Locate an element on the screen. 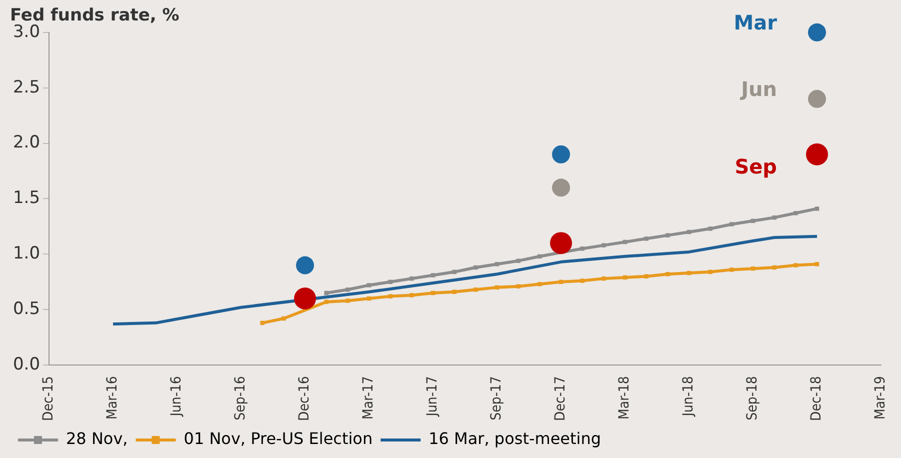 The width and height of the screenshot is (901, 458). legend-label: 01 Nov, Pre-US Election is located at coordinates (278, 438).